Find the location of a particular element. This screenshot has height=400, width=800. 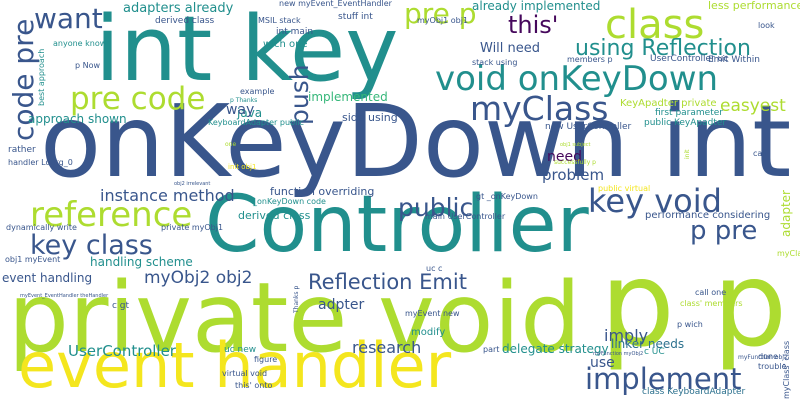

cloud-word: obj2 irrelevant is located at coordinates (192, 184).